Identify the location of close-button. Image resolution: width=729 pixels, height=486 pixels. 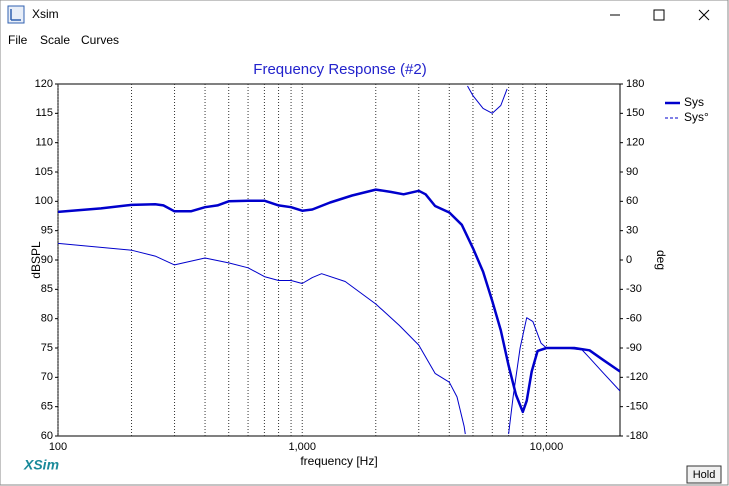
(704, 15).